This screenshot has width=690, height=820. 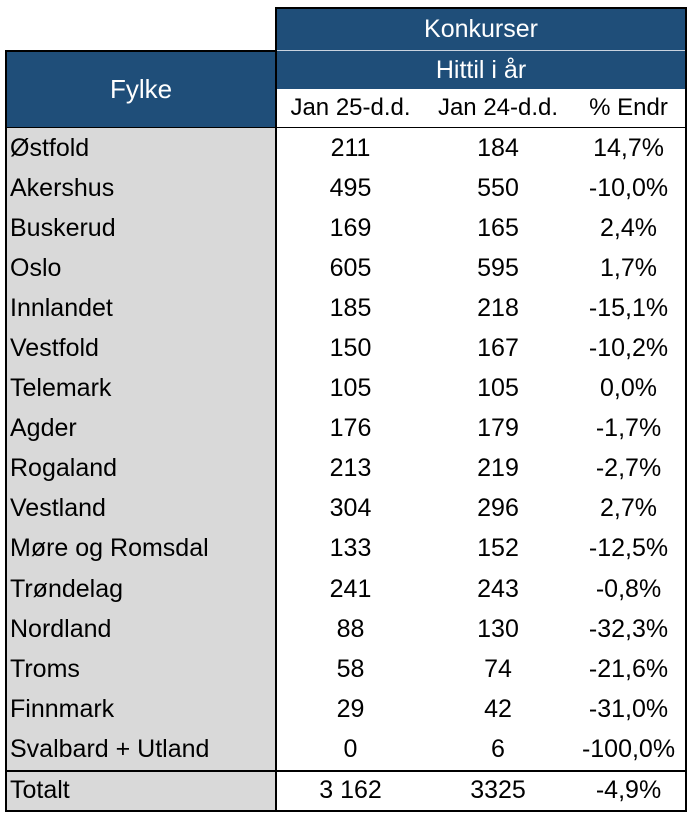 I want to click on table-row: Nordland 88 130 -32,3%, so click(x=346, y=629).